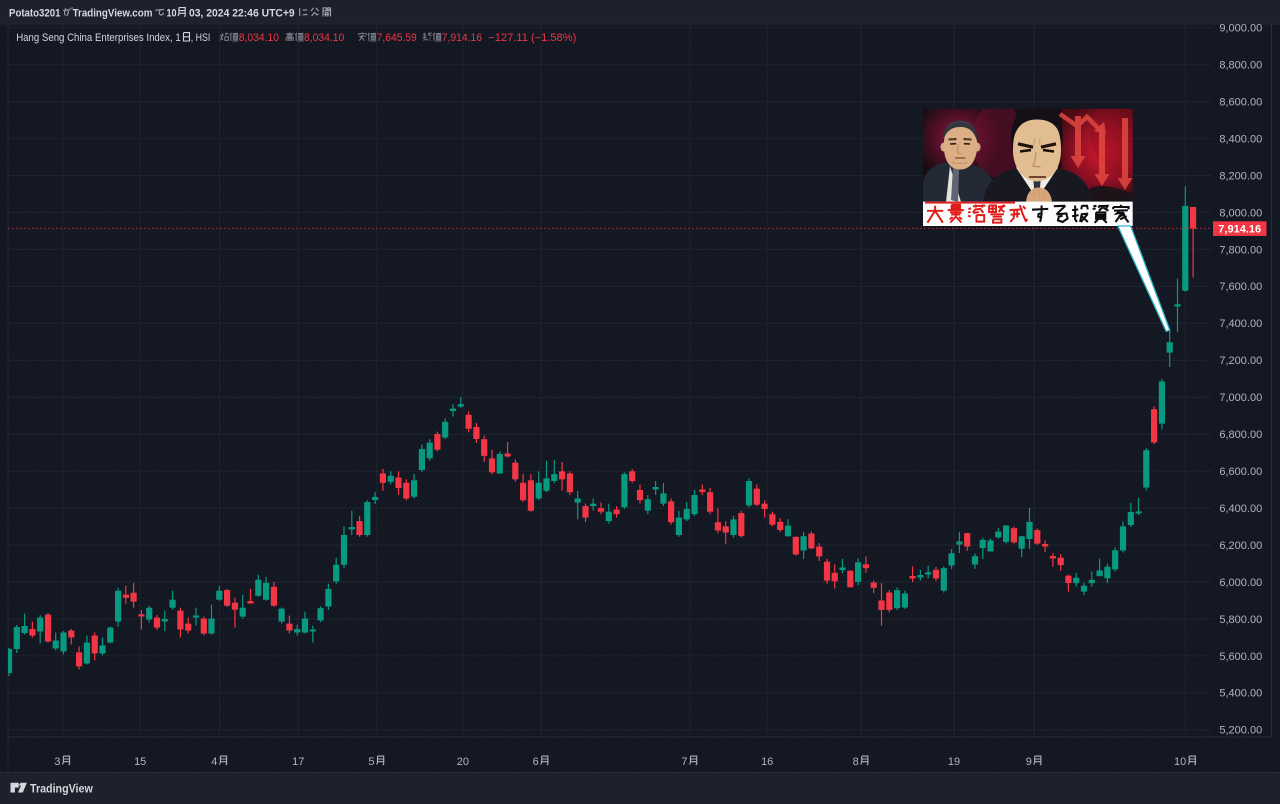  Describe the element at coordinates (1240, 435) in the screenshot. I see `svg-text: 6,800.00` at that location.